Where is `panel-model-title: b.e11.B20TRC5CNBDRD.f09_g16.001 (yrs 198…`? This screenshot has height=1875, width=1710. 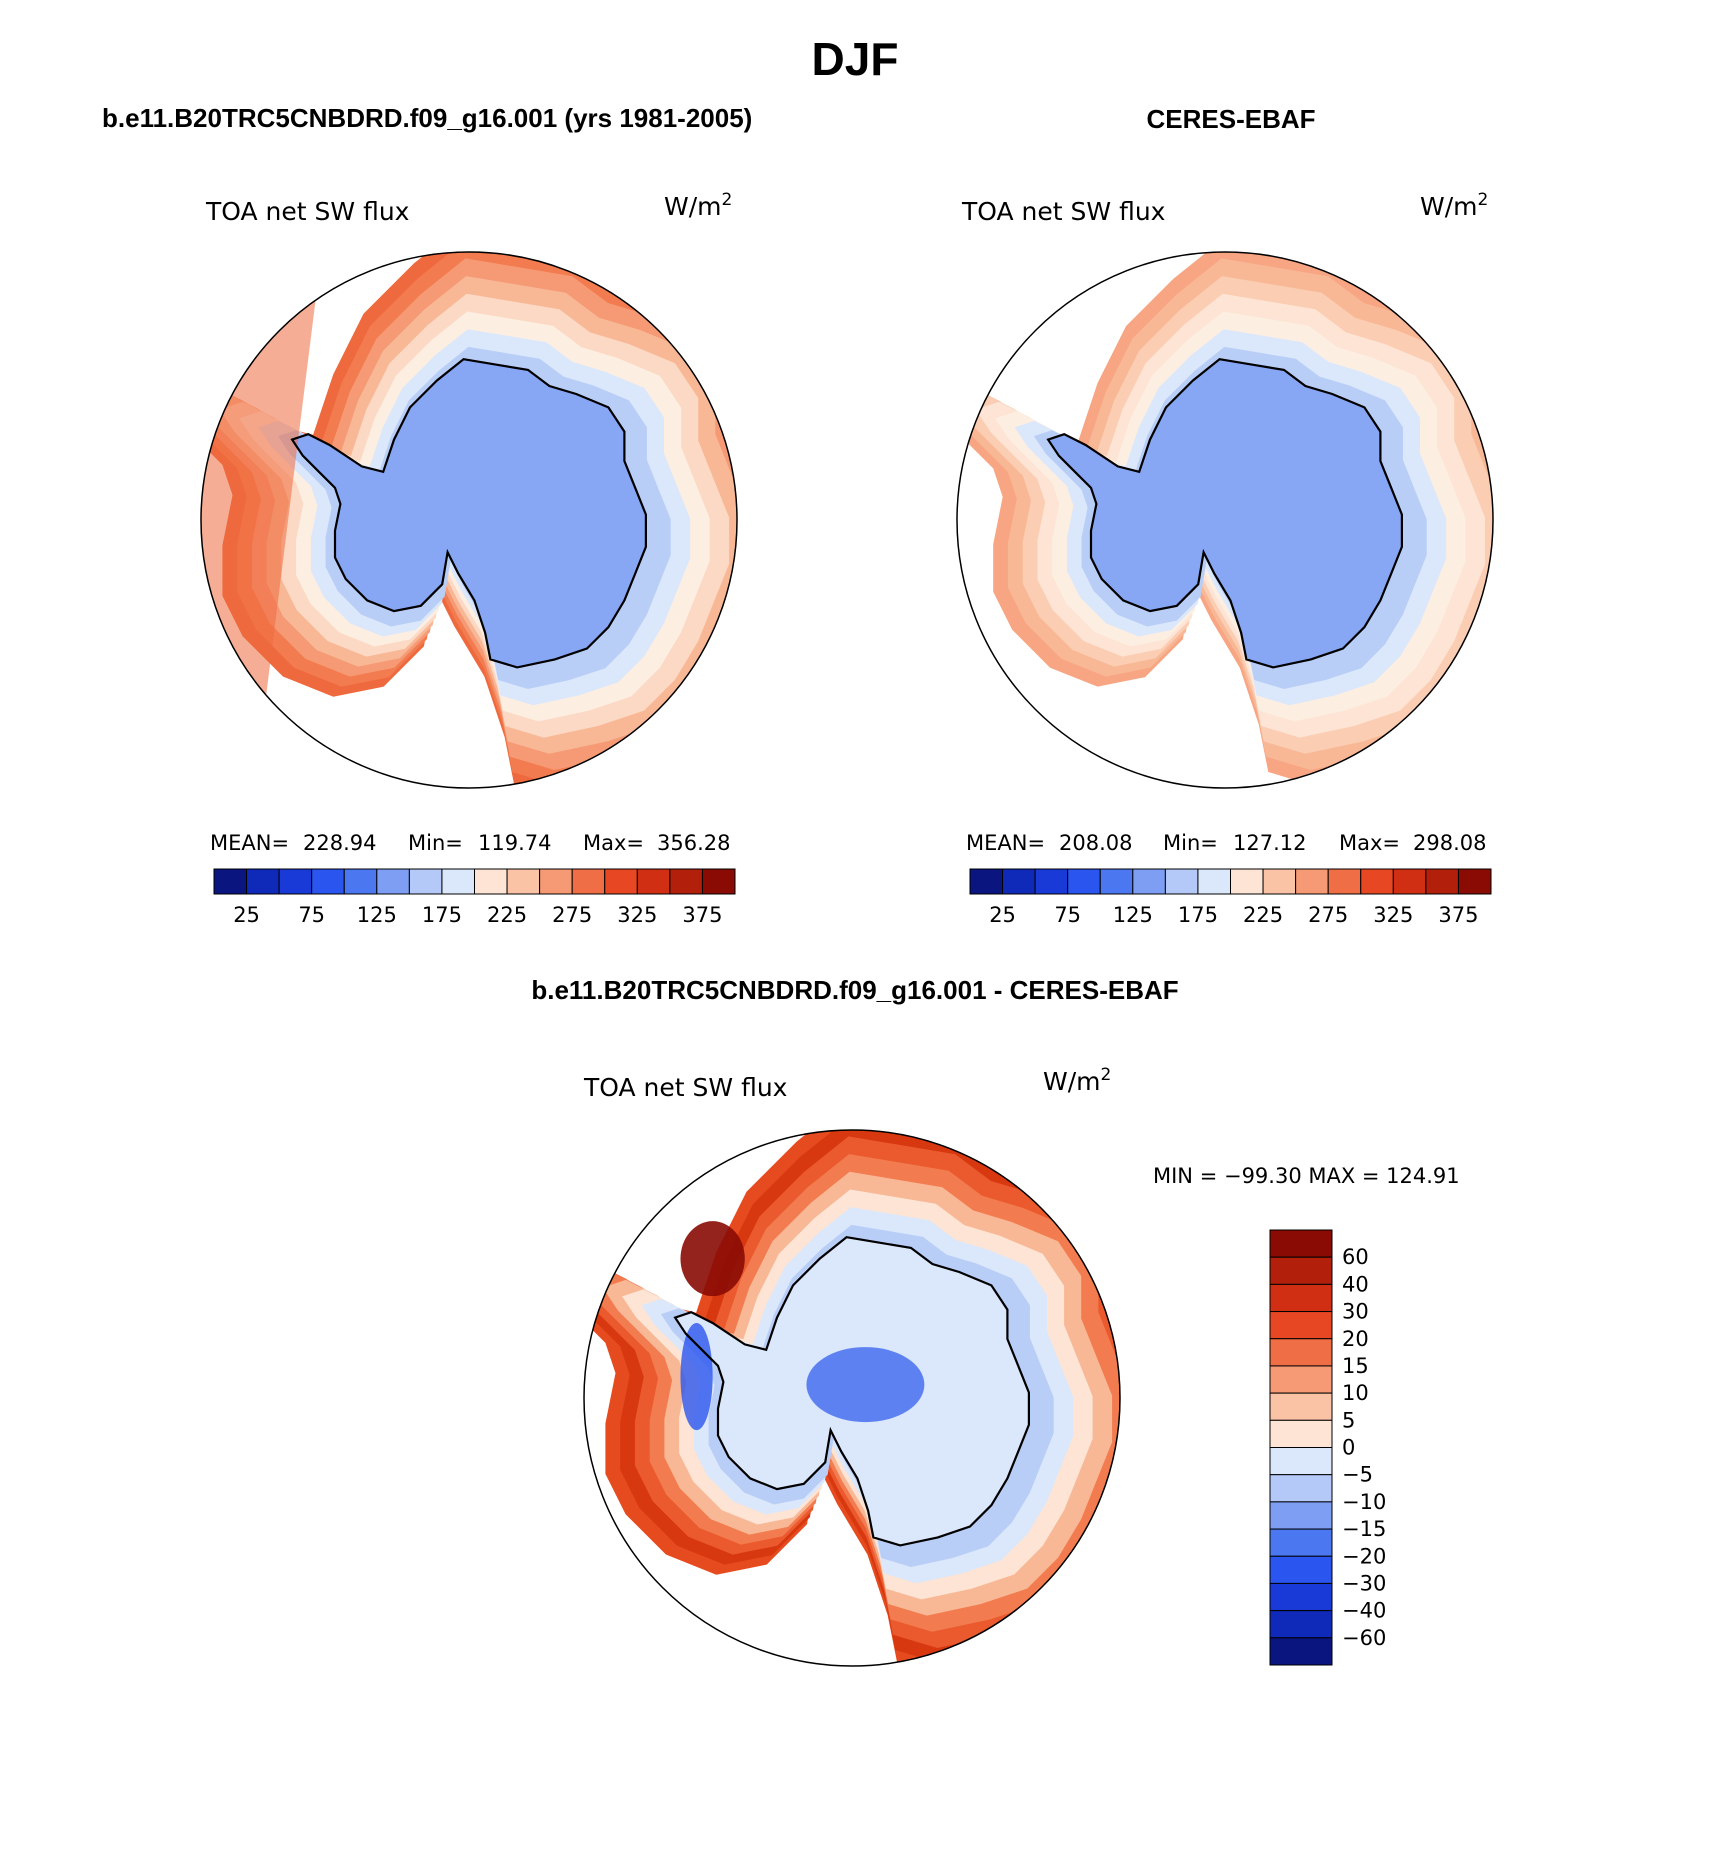
panel-model-title: b.e11.B20TRC5CNBDRD.f09_g16.001 (yrs 198… is located at coordinates (427, 118).